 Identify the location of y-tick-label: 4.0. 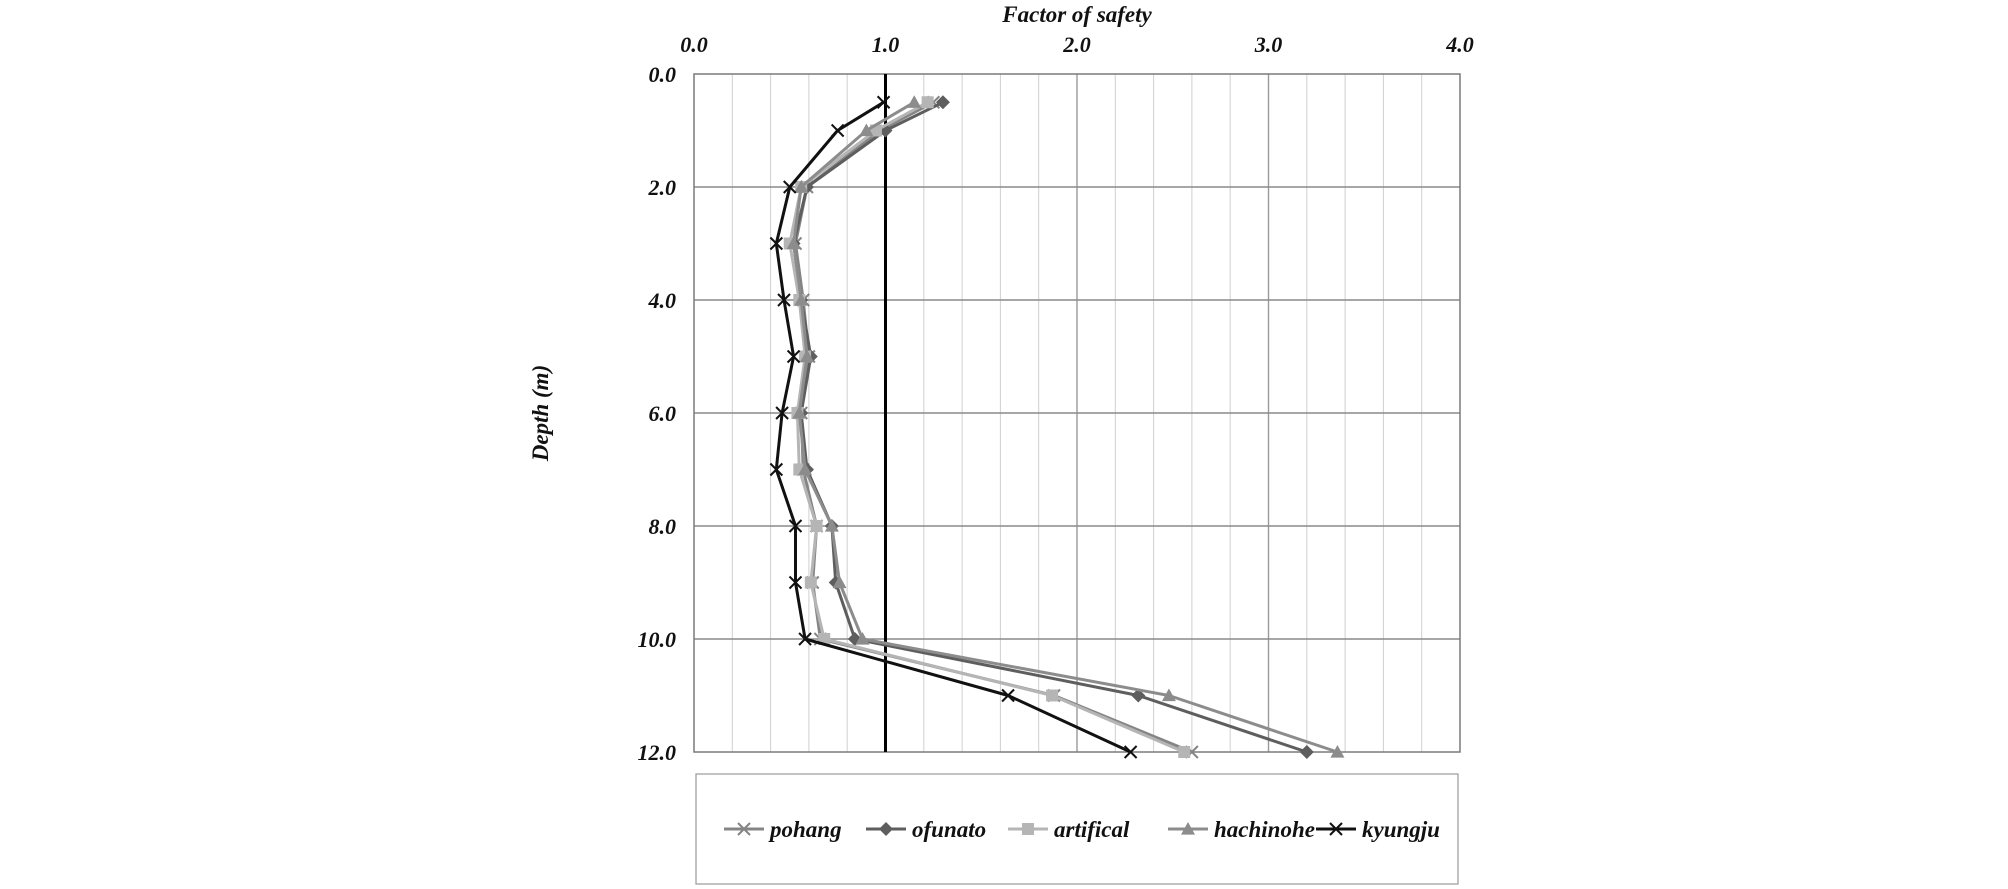
(662, 300).